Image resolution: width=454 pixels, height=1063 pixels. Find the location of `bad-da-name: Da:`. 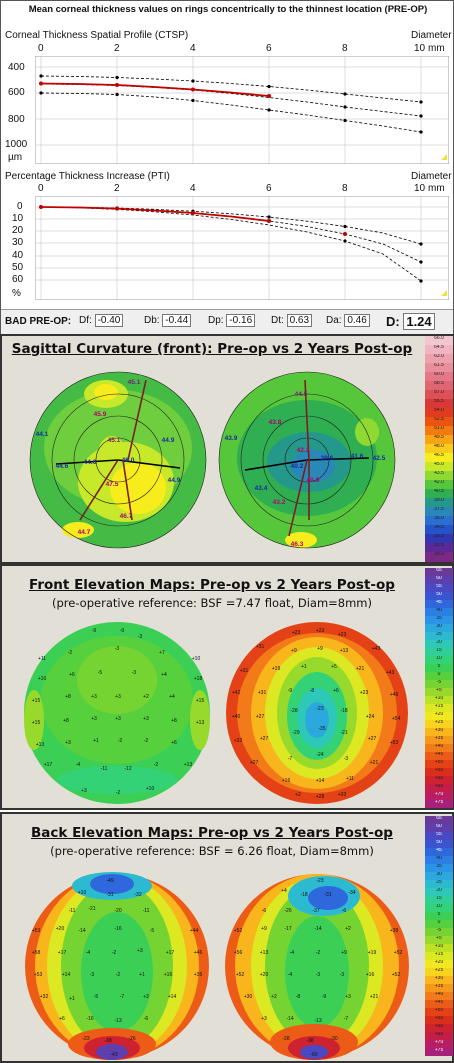

bad-da-name: Da: is located at coordinates (334, 320).